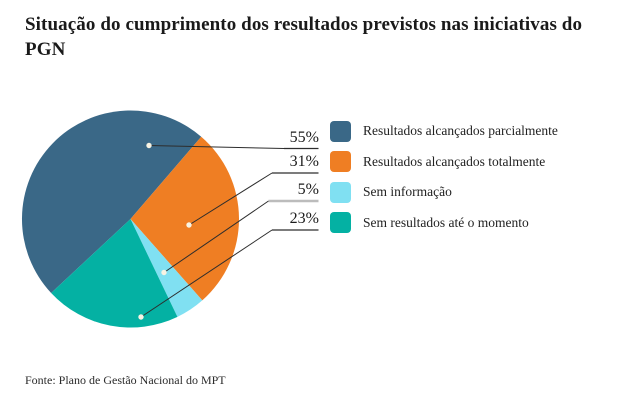 This screenshot has height=409, width=640. I want to click on pie-percentage-label: 23%, so click(304, 218).